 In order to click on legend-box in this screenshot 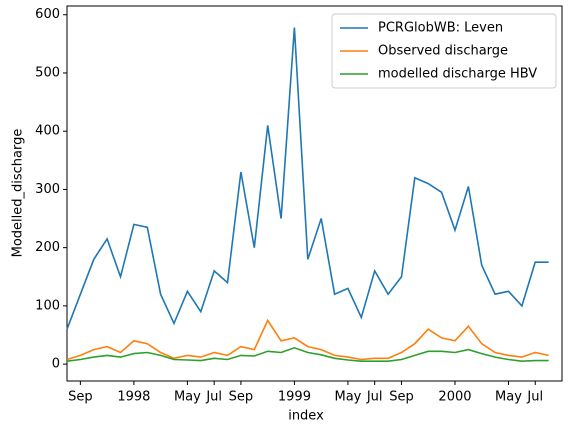, I will do `click(444, 51)`.